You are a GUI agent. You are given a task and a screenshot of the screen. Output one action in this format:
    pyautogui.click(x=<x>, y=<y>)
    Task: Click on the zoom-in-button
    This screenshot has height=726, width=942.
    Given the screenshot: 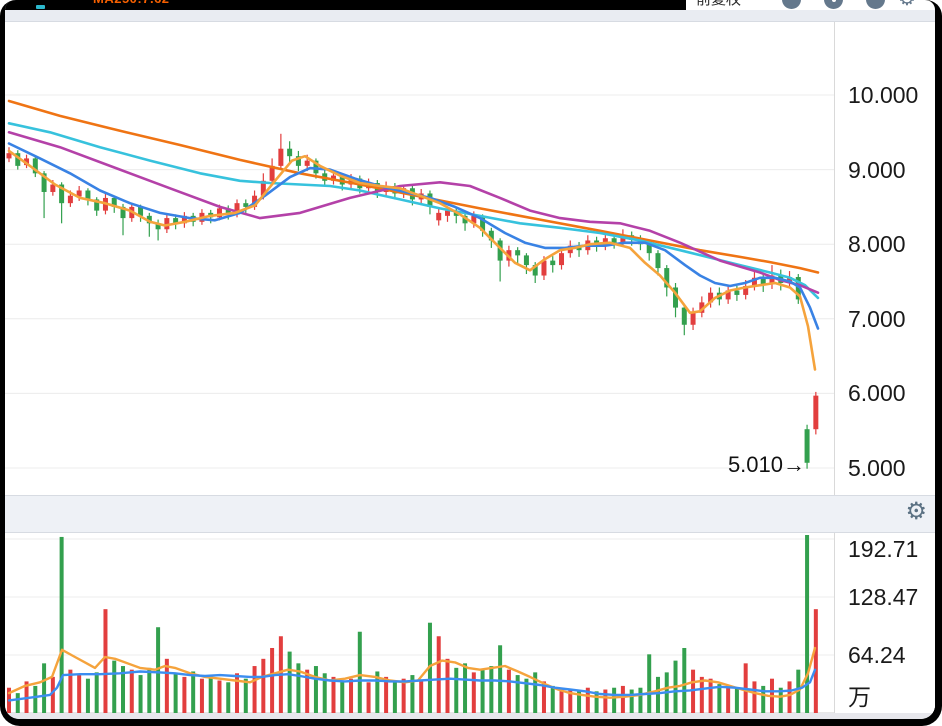 What is the action you would take?
    pyautogui.click(x=875, y=4)
    